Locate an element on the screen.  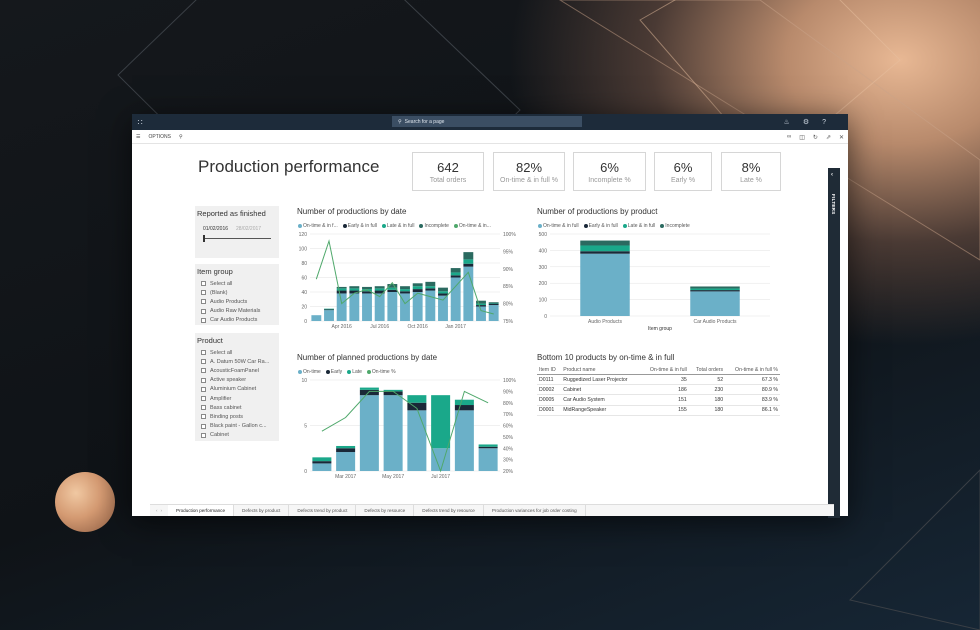
office-icon: ◫ is located at coordinates (802, 137).